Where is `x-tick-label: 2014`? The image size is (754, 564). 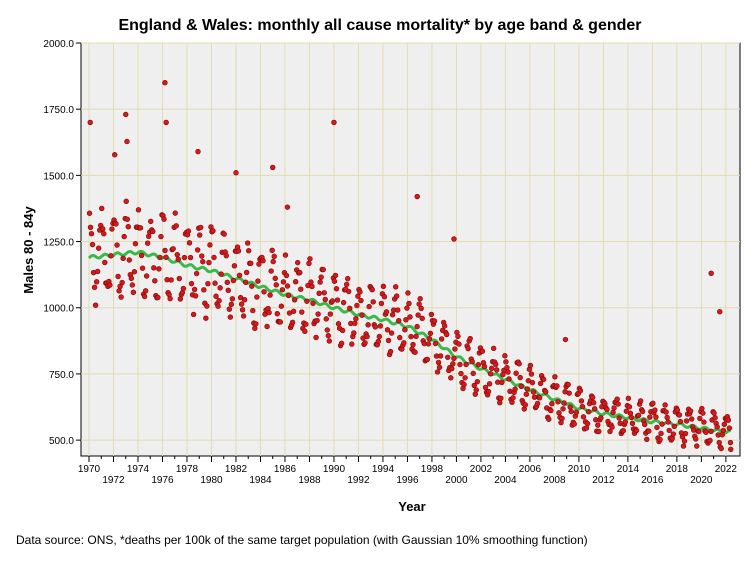 x-tick-label: 2014 is located at coordinates (628, 469).